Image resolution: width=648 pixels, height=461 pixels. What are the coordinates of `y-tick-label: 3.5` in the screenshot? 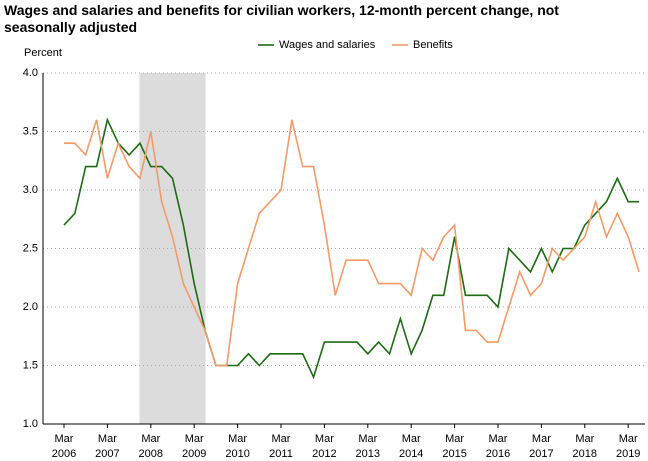 It's located at (30, 131).